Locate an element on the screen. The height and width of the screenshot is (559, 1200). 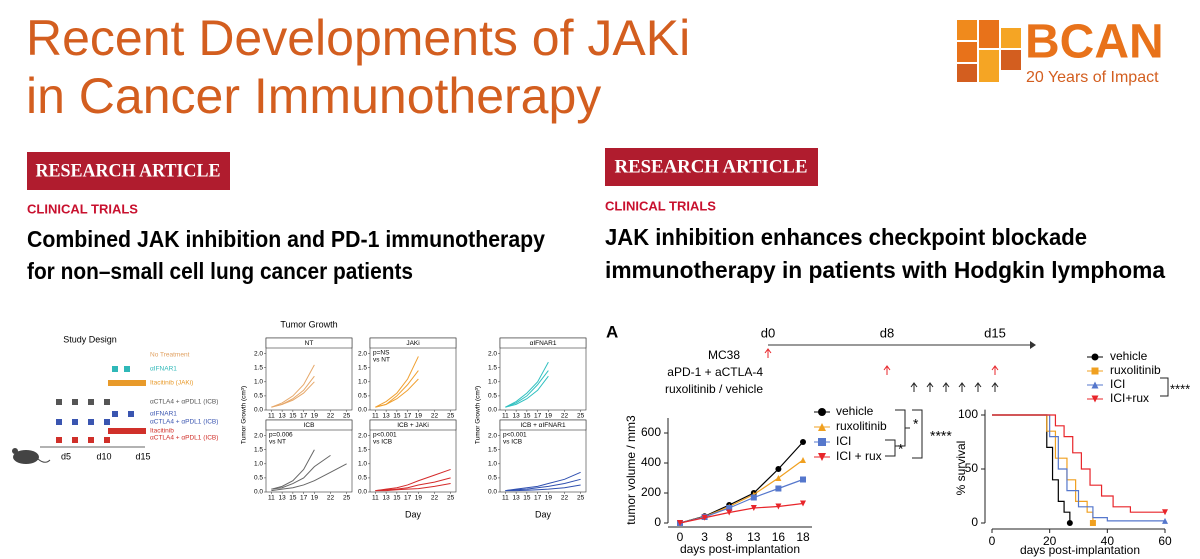
mouse-tail is located at coordinates (44, 460).